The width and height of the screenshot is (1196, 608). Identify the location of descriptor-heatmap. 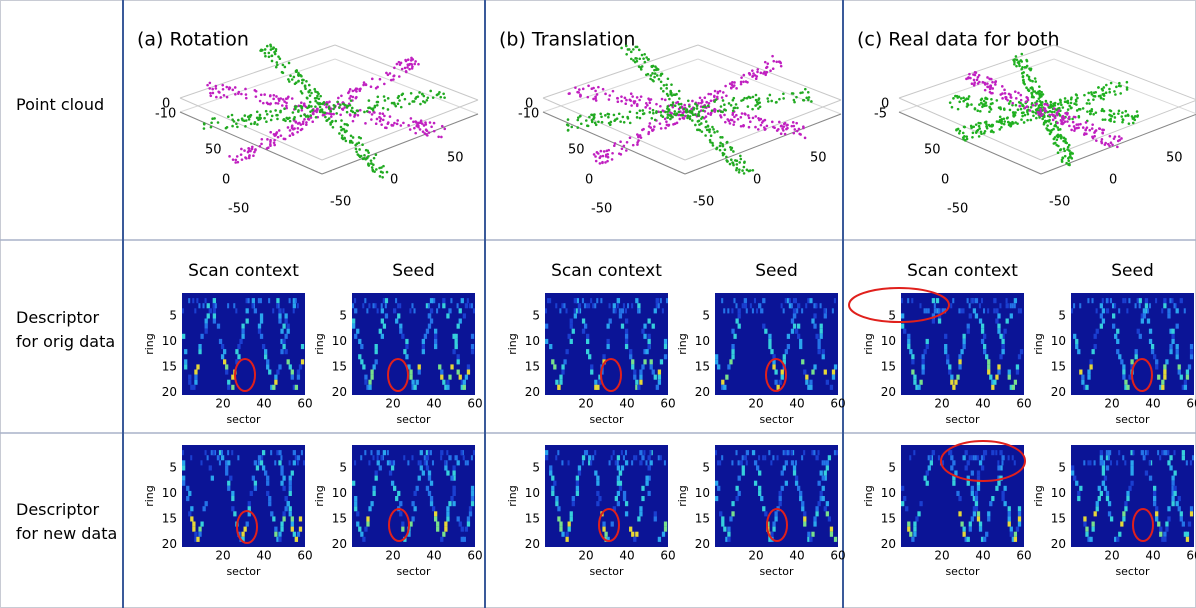
(413, 496).